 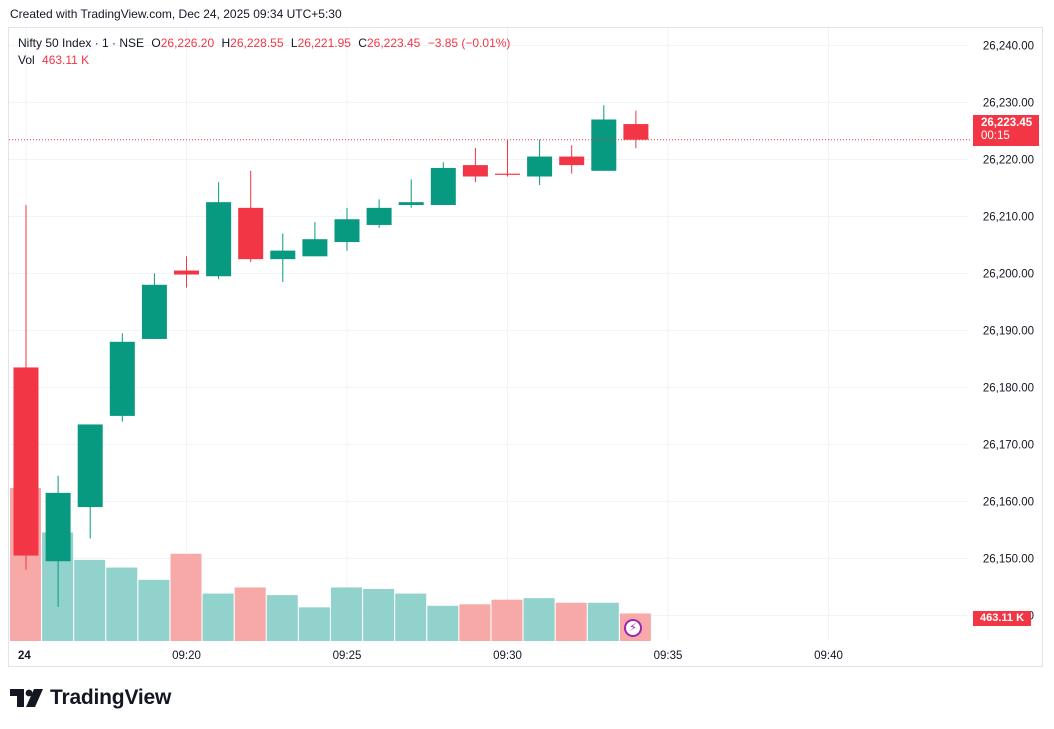 I want to click on close-label: C, so click(x=362, y=43).